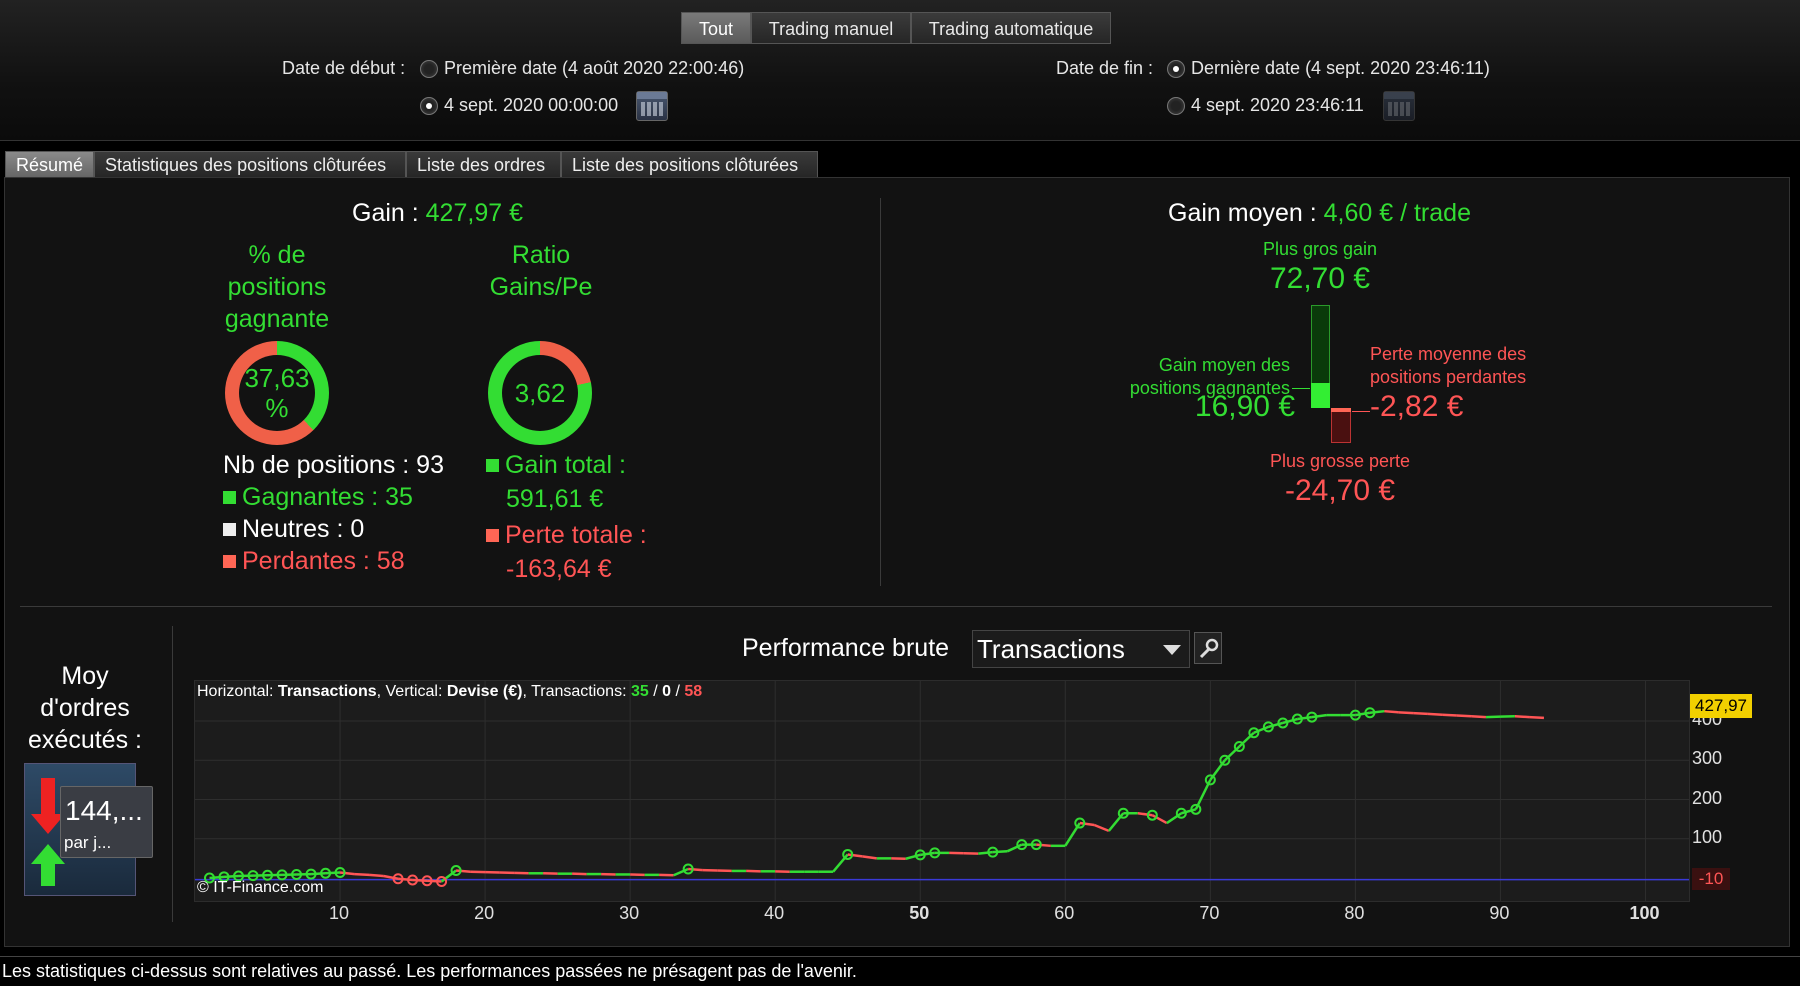  Describe the element at coordinates (1209, 913) in the screenshot. I see `x-tick-label: 70` at that location.